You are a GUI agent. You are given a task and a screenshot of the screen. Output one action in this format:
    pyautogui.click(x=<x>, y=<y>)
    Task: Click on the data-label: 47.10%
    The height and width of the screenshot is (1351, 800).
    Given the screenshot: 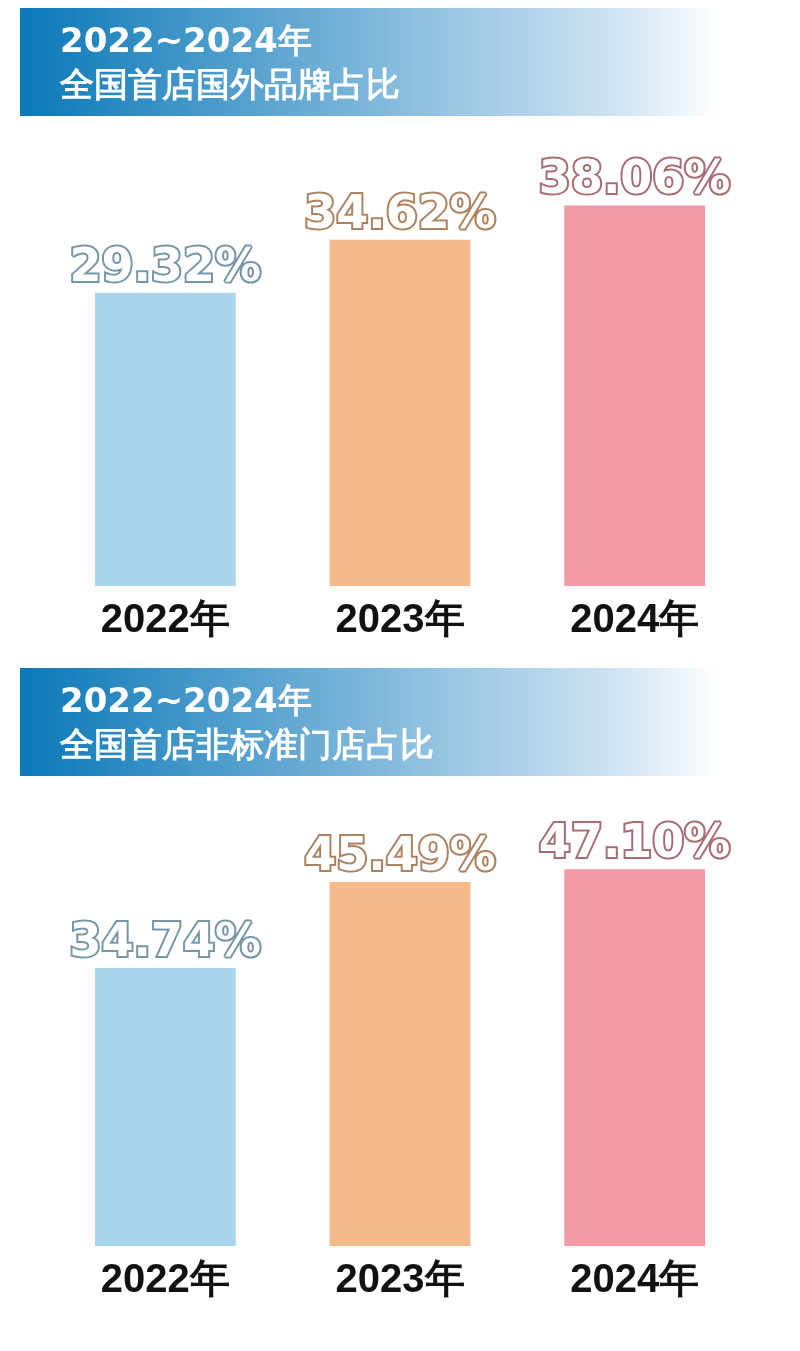 What is the action you would take?
    pyautogui.click(x=634, y=841)
    